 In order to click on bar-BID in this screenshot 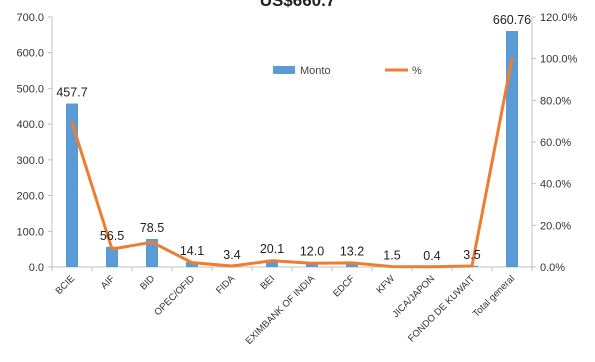, I will do `click(152, 252)`.